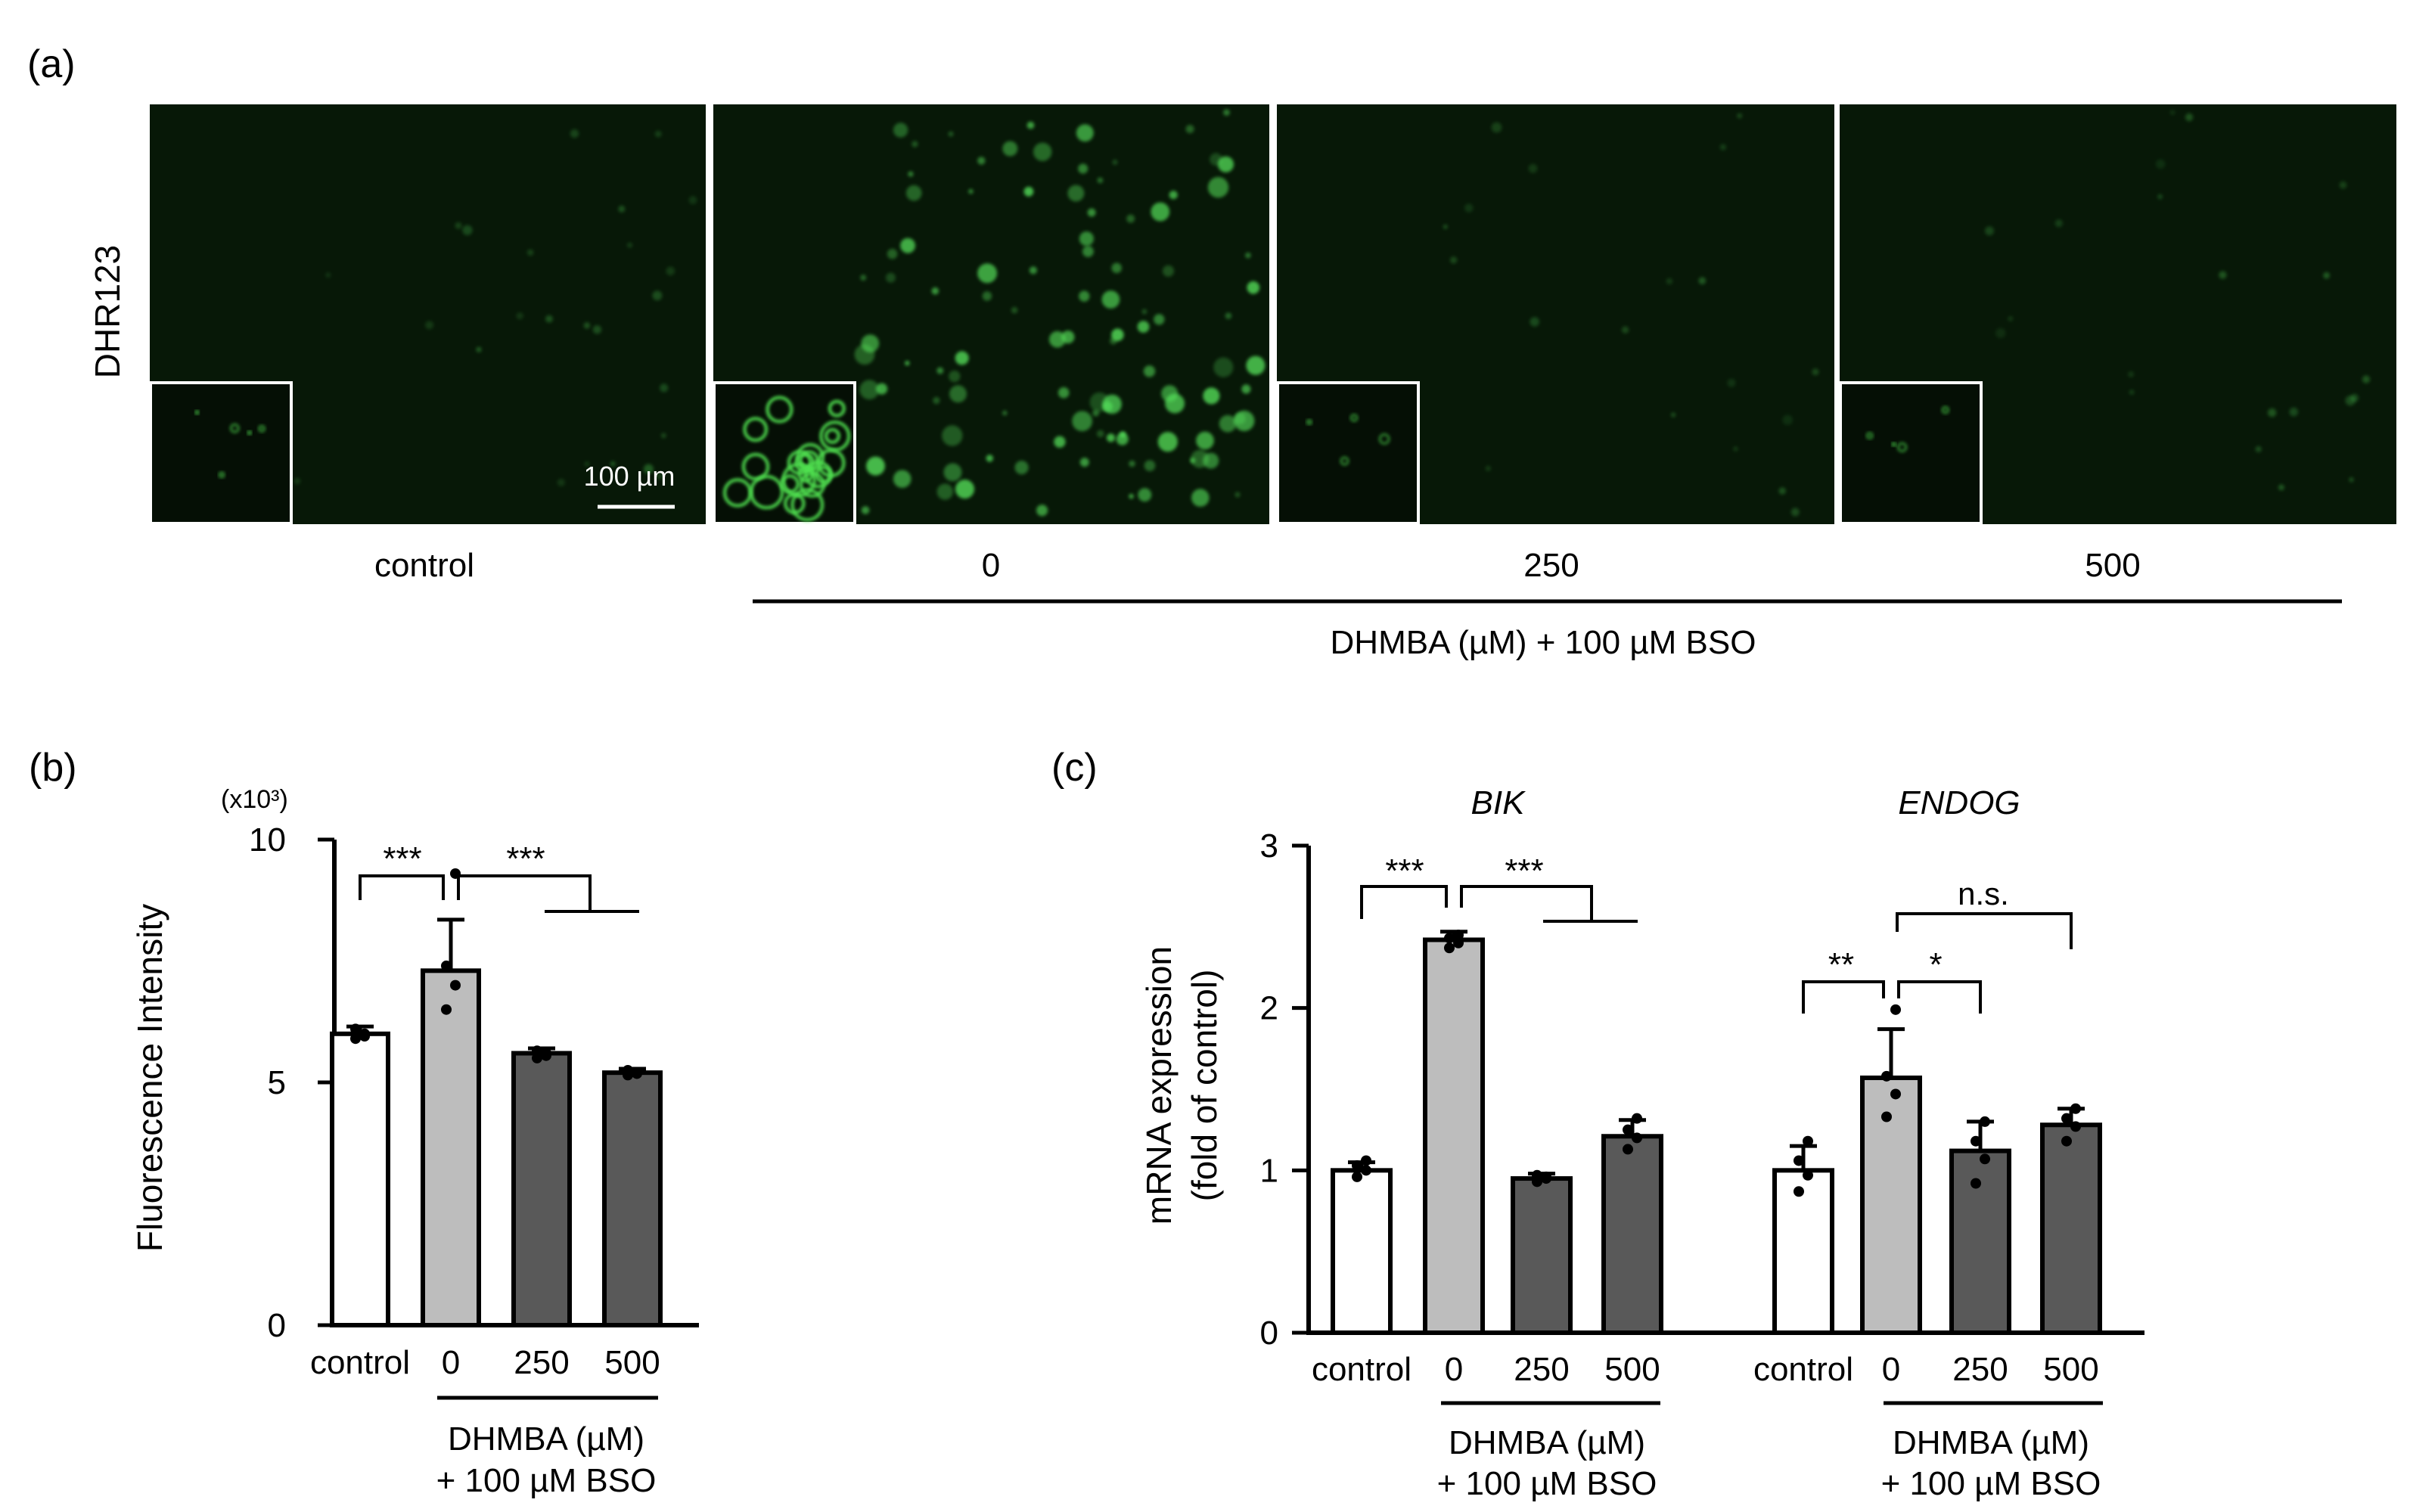 This screenshot has height=1512, width=2410. Describe the element at coordinates (360, 1362) in the screenshot. I see `x-tick-label-b: control` at that location.